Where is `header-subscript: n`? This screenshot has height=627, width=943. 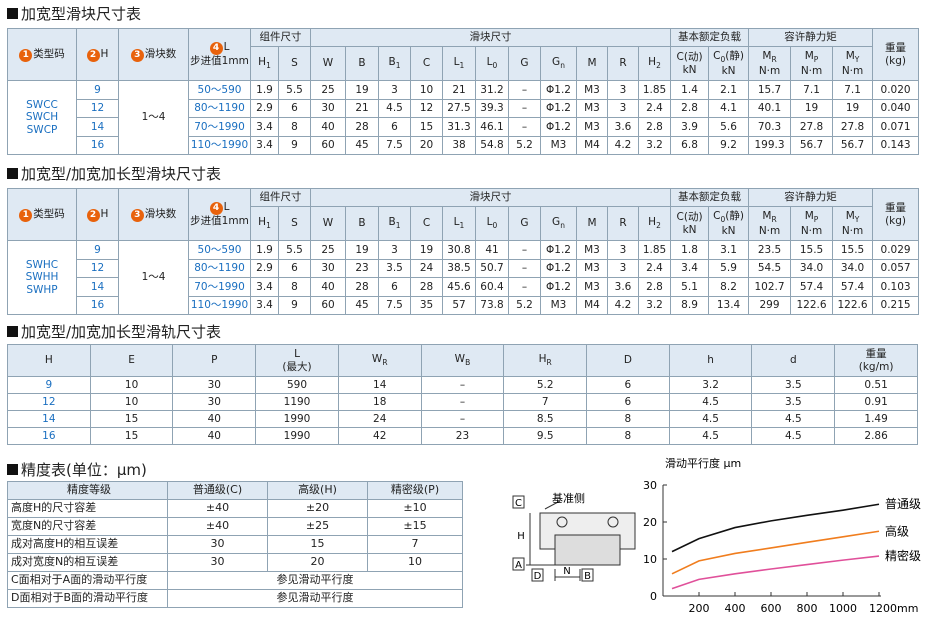 header-subscript: n is located at coordinates (562, 66).